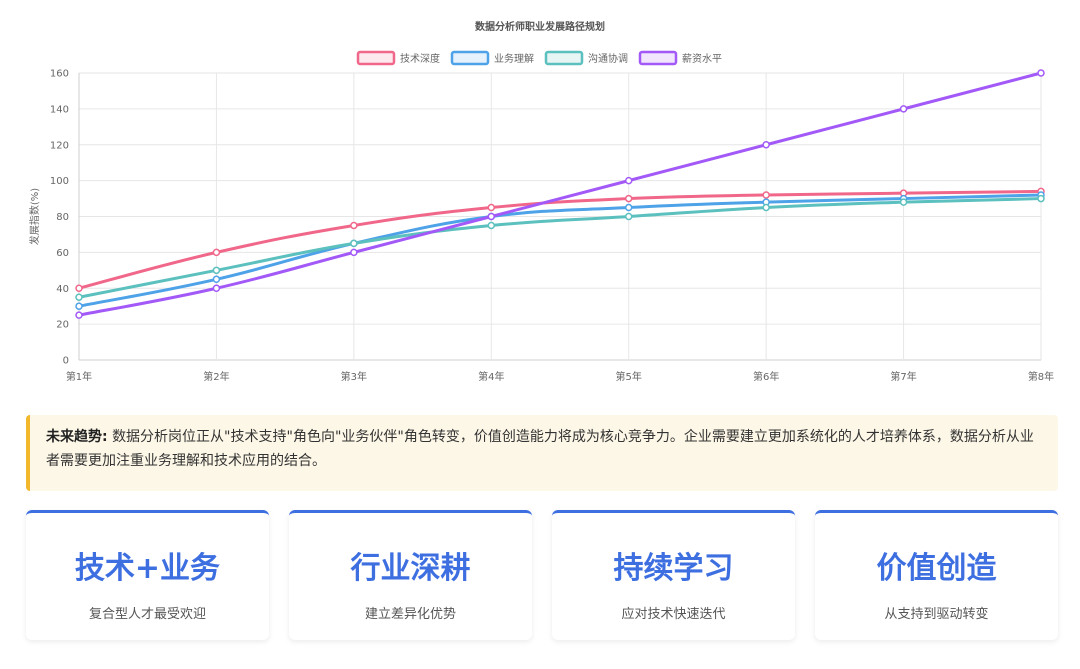 The height and width of the screenshot is (669, 1080). Describe the element at coordinates (514, 58) in the screenshot. I see `legend-label: 业务理解` at that location.